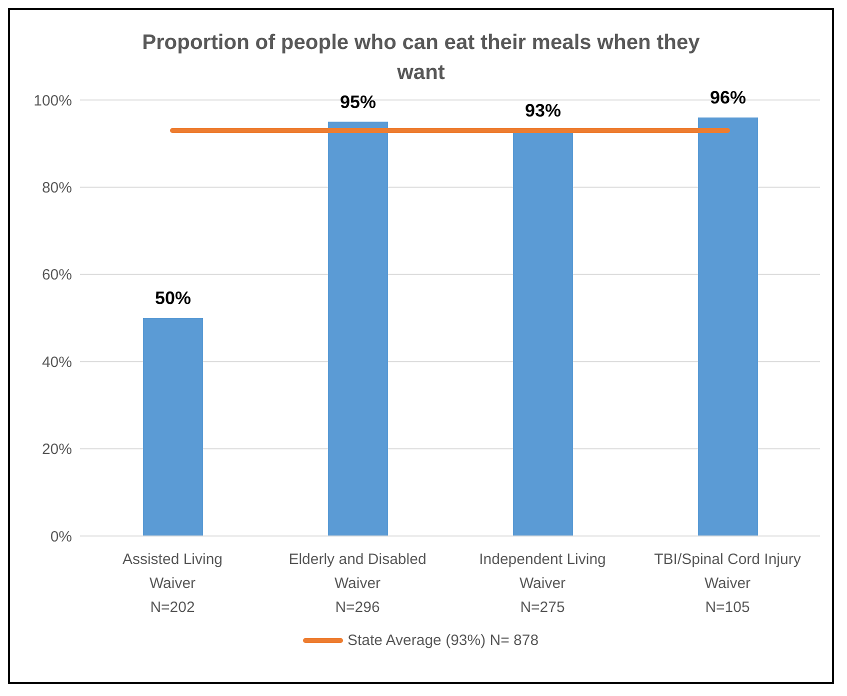  I want to click on y-tick-label: 20%, so click(57, 449).